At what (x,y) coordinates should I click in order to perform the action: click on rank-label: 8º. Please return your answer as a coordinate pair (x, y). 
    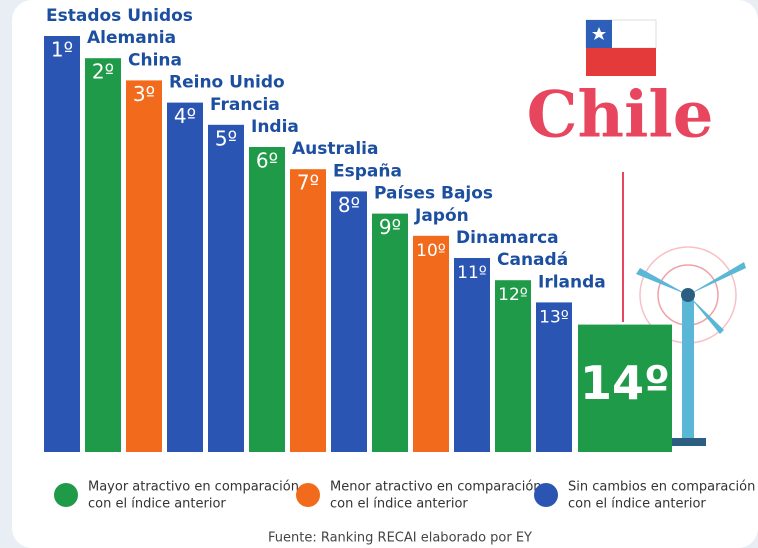
    Looking at the image, I should click on (349, 205).